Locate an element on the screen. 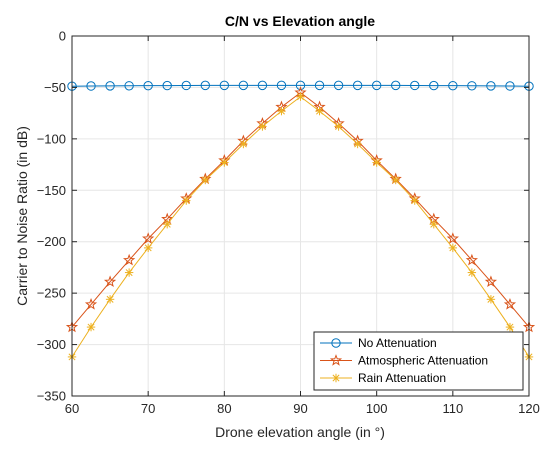 The height and width of the screenshot is (451, 550). x-tick-label: 60 is located at coordinates (72, 408).